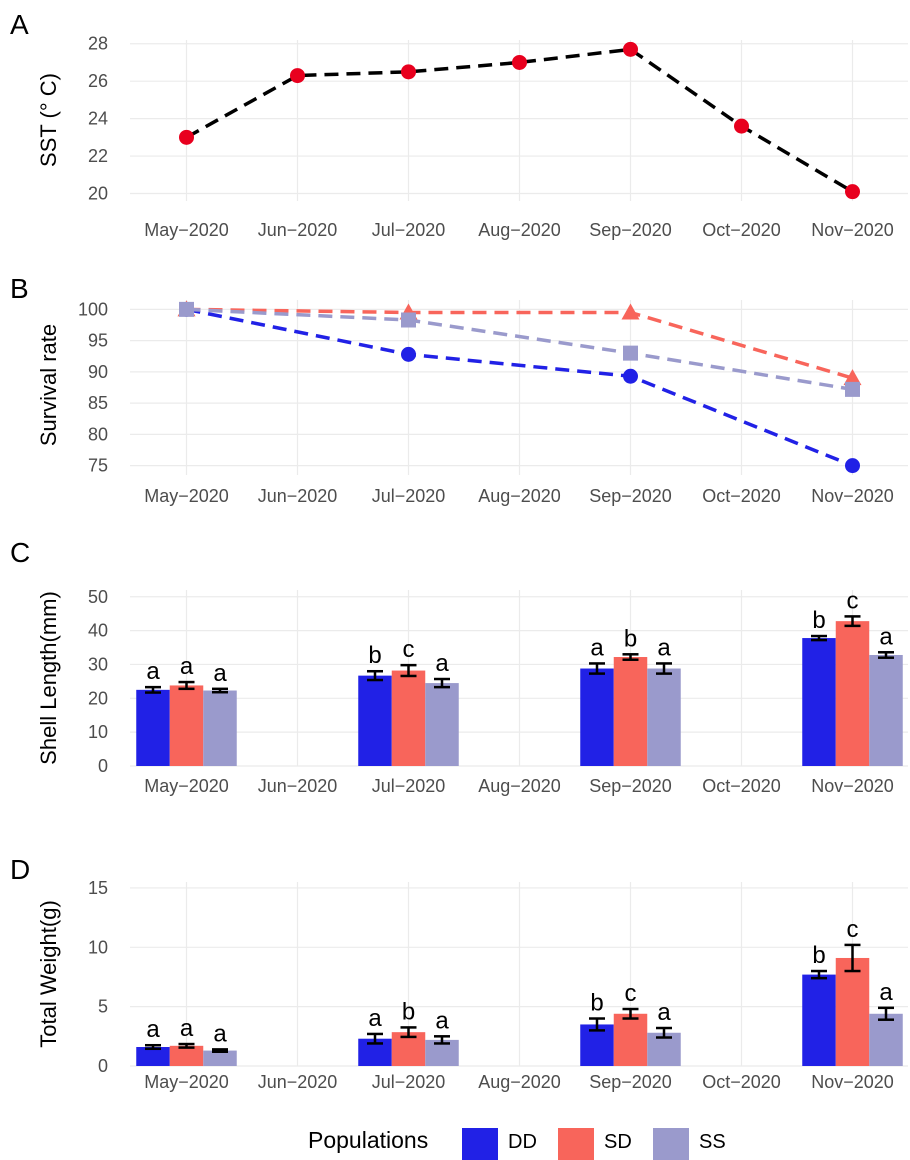 Image resolution: width=910 pixels, height=1160 pixels. What do you see at coordinates (48, 385) in the screenshot?
I see `y-axis-label: Survival rate` at bounding box center [48, 385].